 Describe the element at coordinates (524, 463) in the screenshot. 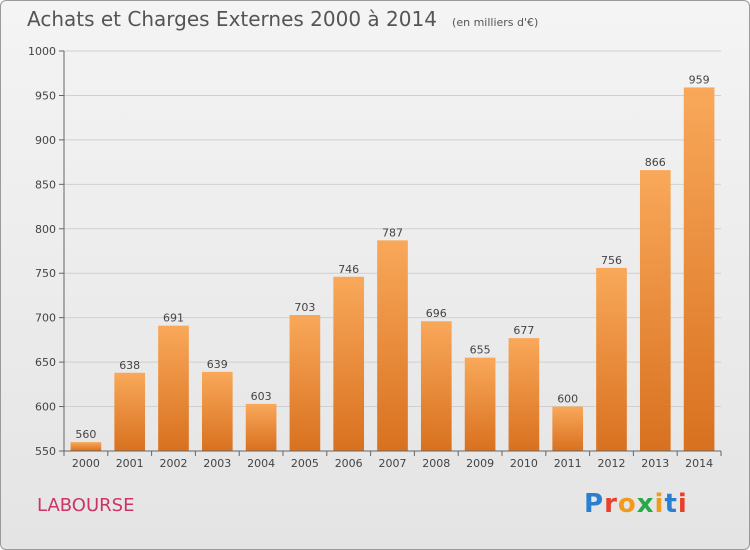

I see `x-tick-label: 2010` at that location.